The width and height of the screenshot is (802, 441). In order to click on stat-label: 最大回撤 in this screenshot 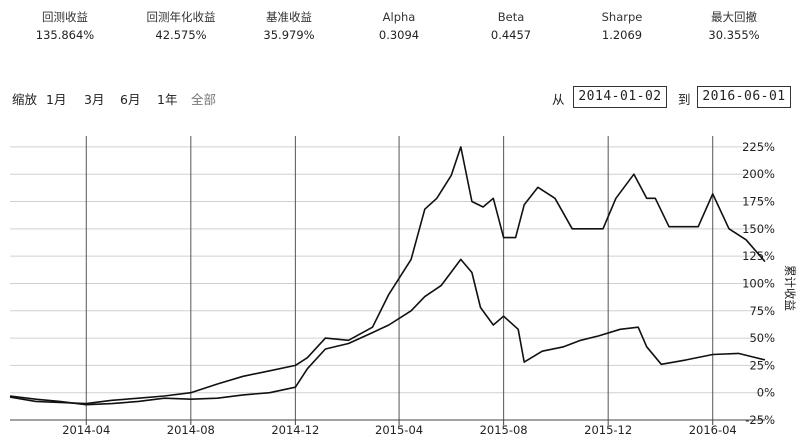, I will do `click(734, 17)`.